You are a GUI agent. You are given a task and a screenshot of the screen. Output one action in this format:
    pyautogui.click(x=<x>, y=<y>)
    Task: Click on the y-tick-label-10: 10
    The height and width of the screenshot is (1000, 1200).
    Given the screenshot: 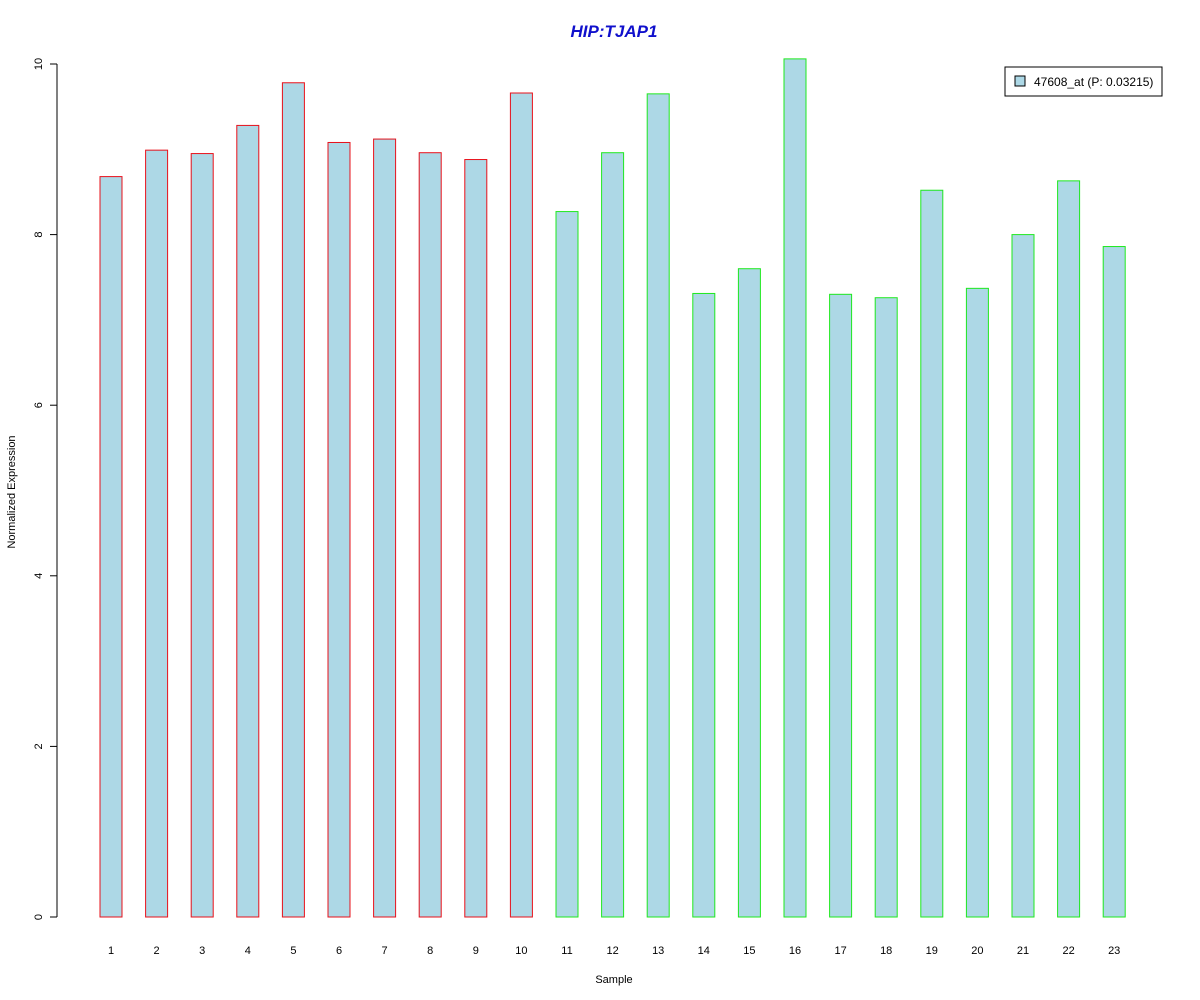 What is the action you would take?
    pyautogui.click(x=39, y=64)
    